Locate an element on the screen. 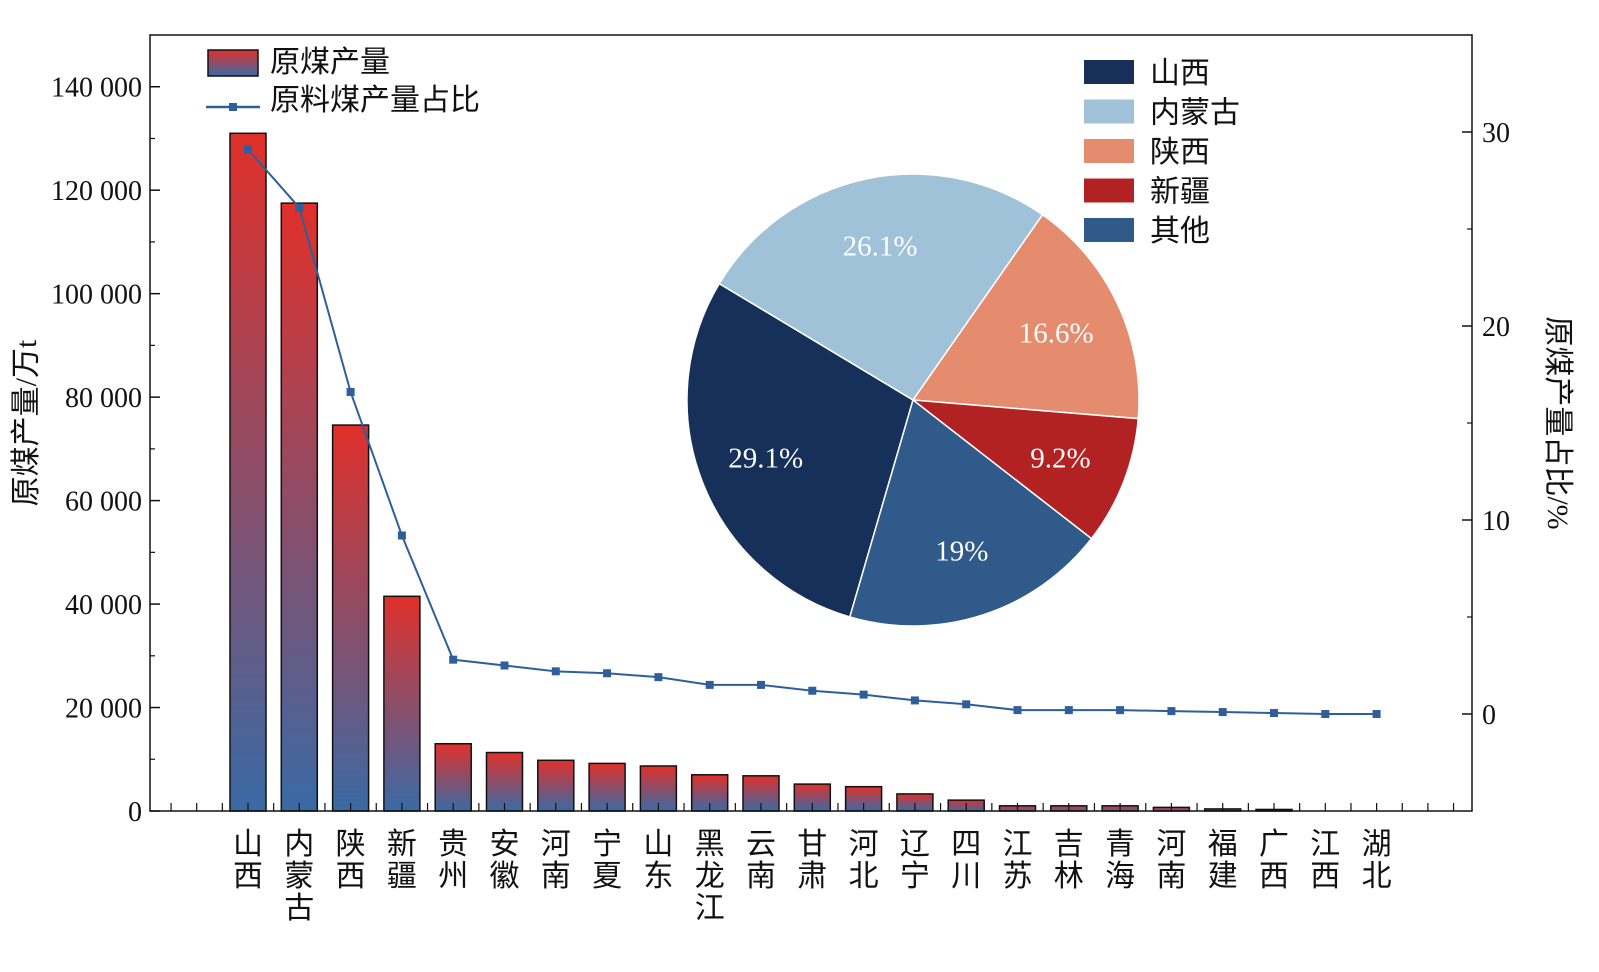 This screenshot has width=1599, height=972. x-tick-label: 广西 is located at coordinates (1274, 860).